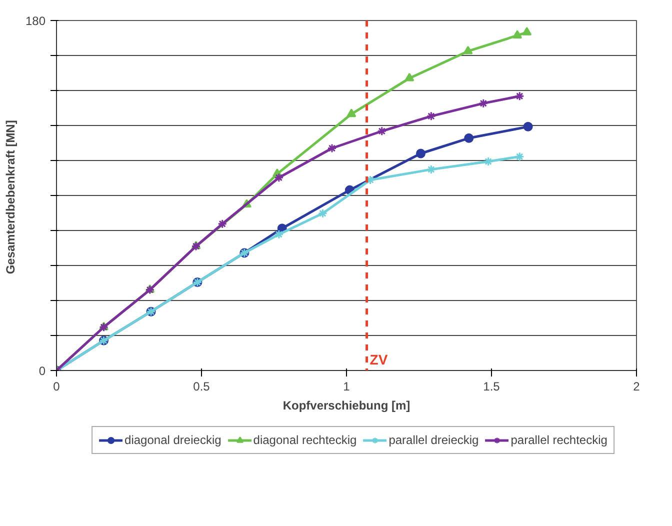  Describe the element at coordinates (201, 387) in the screenshot. I see `x-tick-label: 0.5` at that location.